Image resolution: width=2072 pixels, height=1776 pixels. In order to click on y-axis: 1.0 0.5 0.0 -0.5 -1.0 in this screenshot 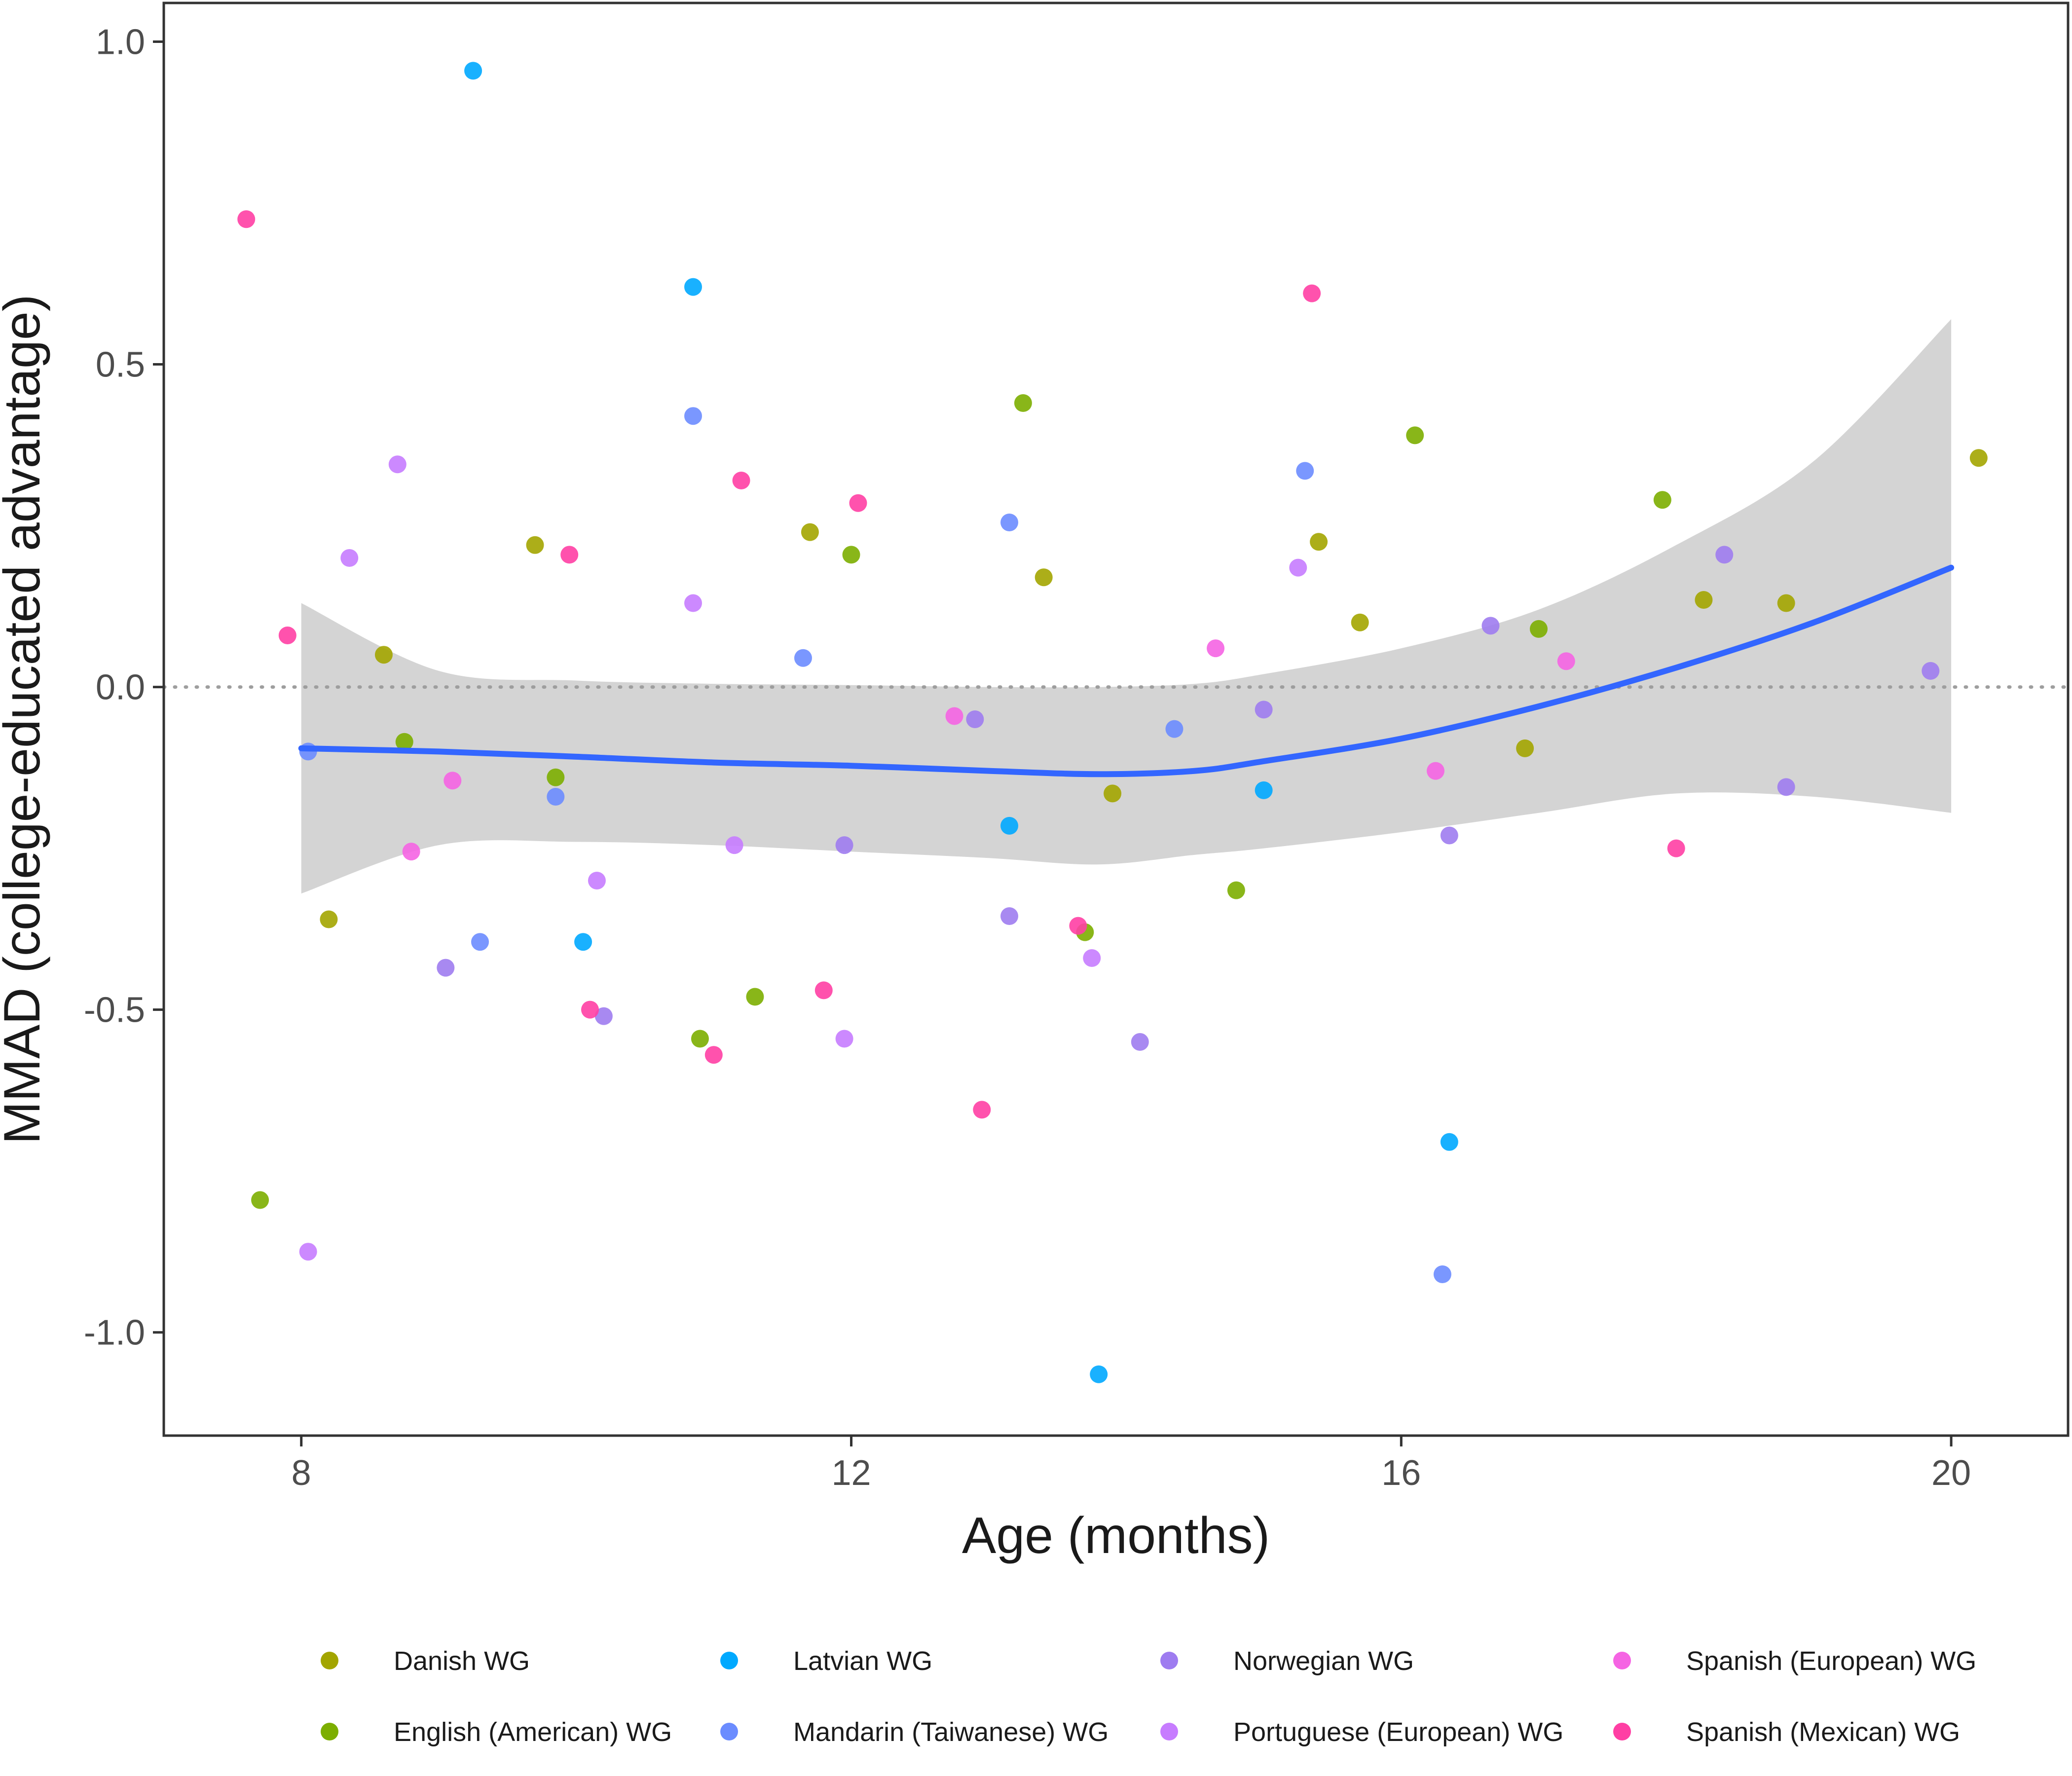, I will do `click(124, 688)`.